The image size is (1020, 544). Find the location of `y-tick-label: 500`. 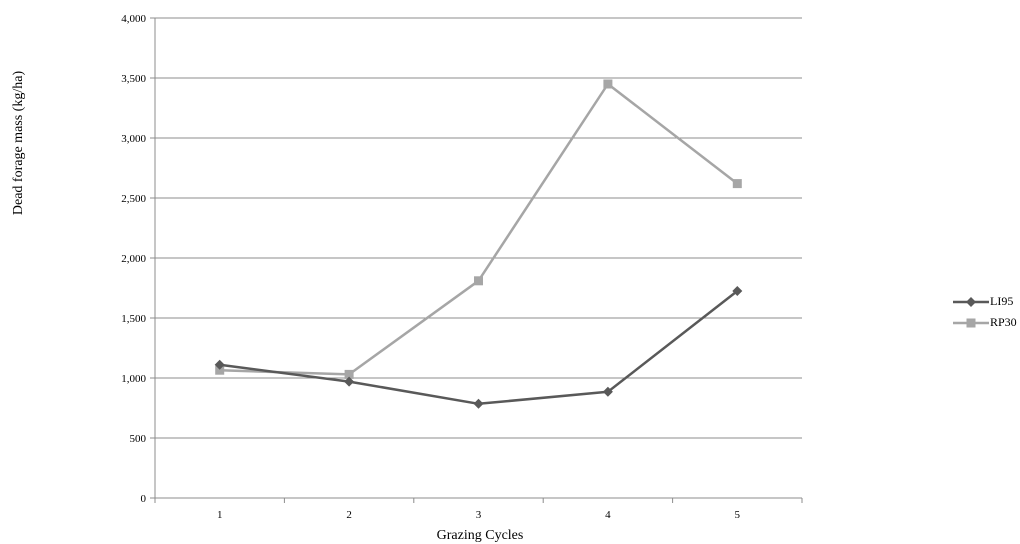

y-tick-label: 500 is located at coordinates (138, 439).